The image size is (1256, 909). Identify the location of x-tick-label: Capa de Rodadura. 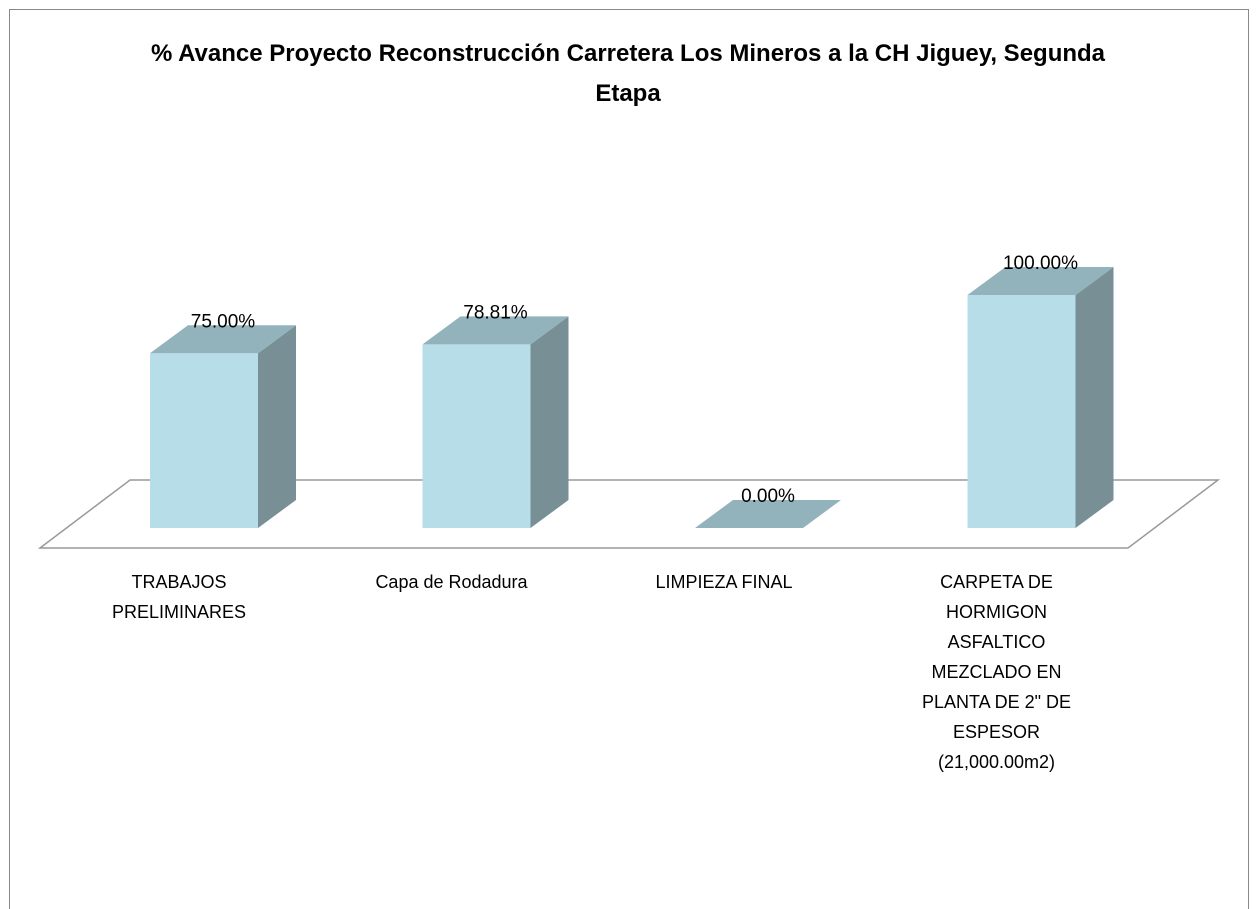
(451, 582).